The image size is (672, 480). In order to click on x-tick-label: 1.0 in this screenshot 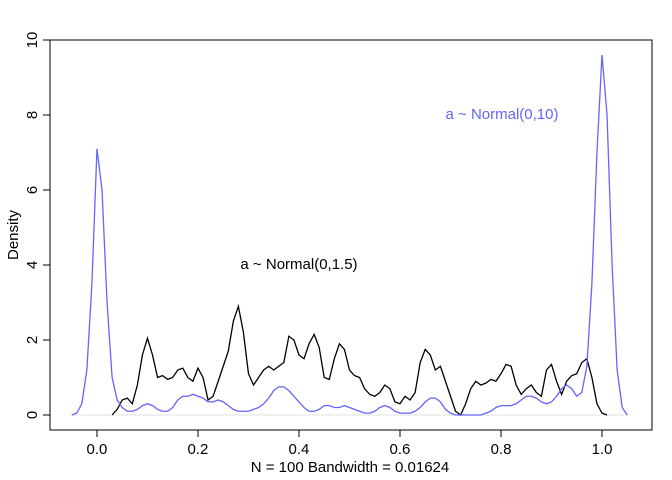, I will do `click(602, 449)`.